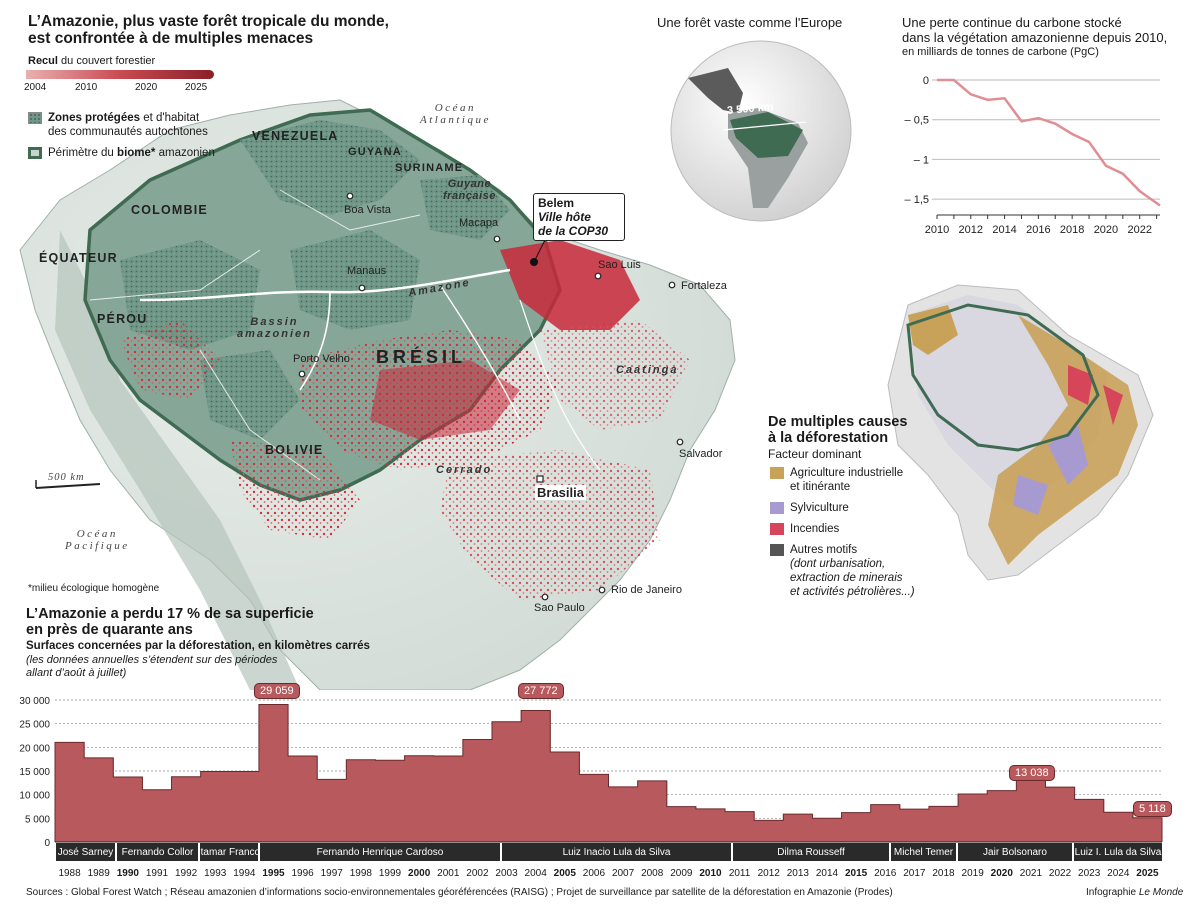 The image size is (1200, 914). I want to click on bar-1999, so click(390, 801).